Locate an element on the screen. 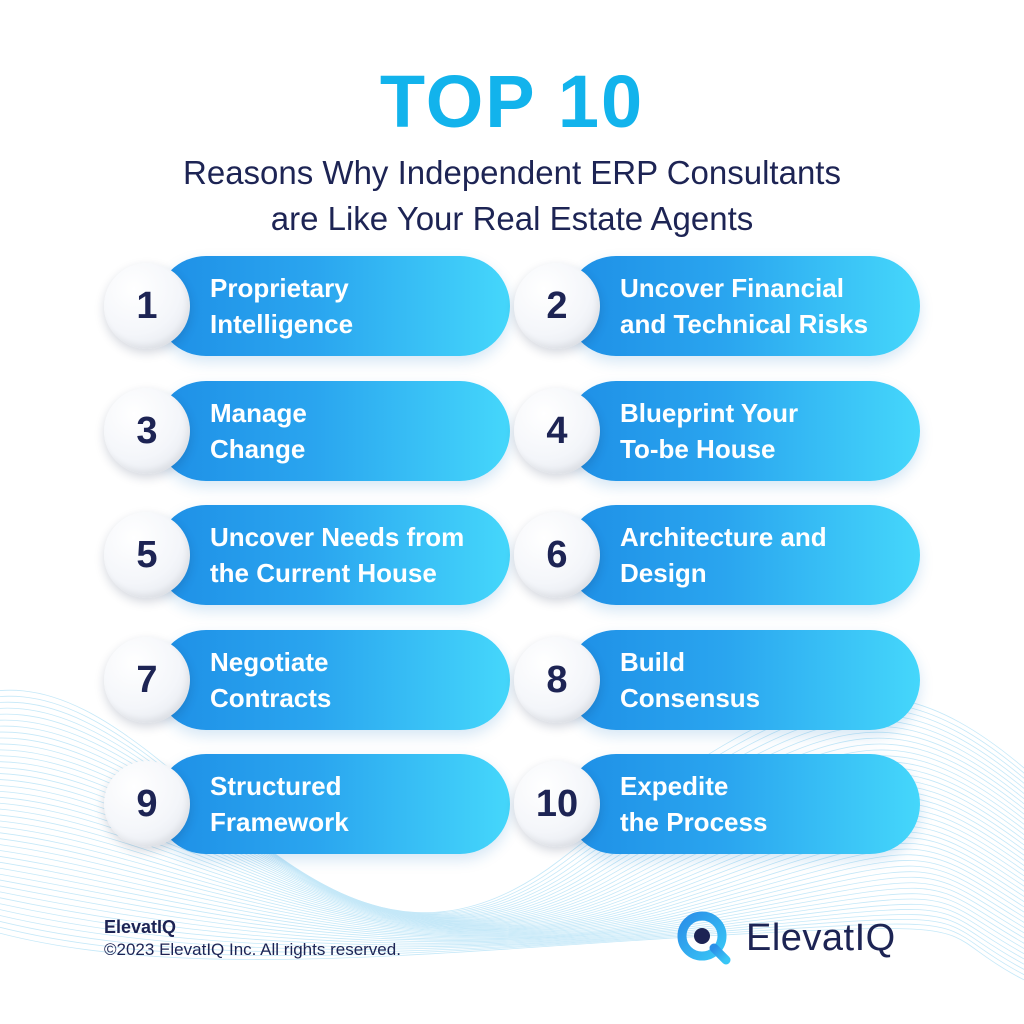 This screenshot has width=1024, height=1024. logo-text: ElevatIQ is located at coordinates (821, 937).